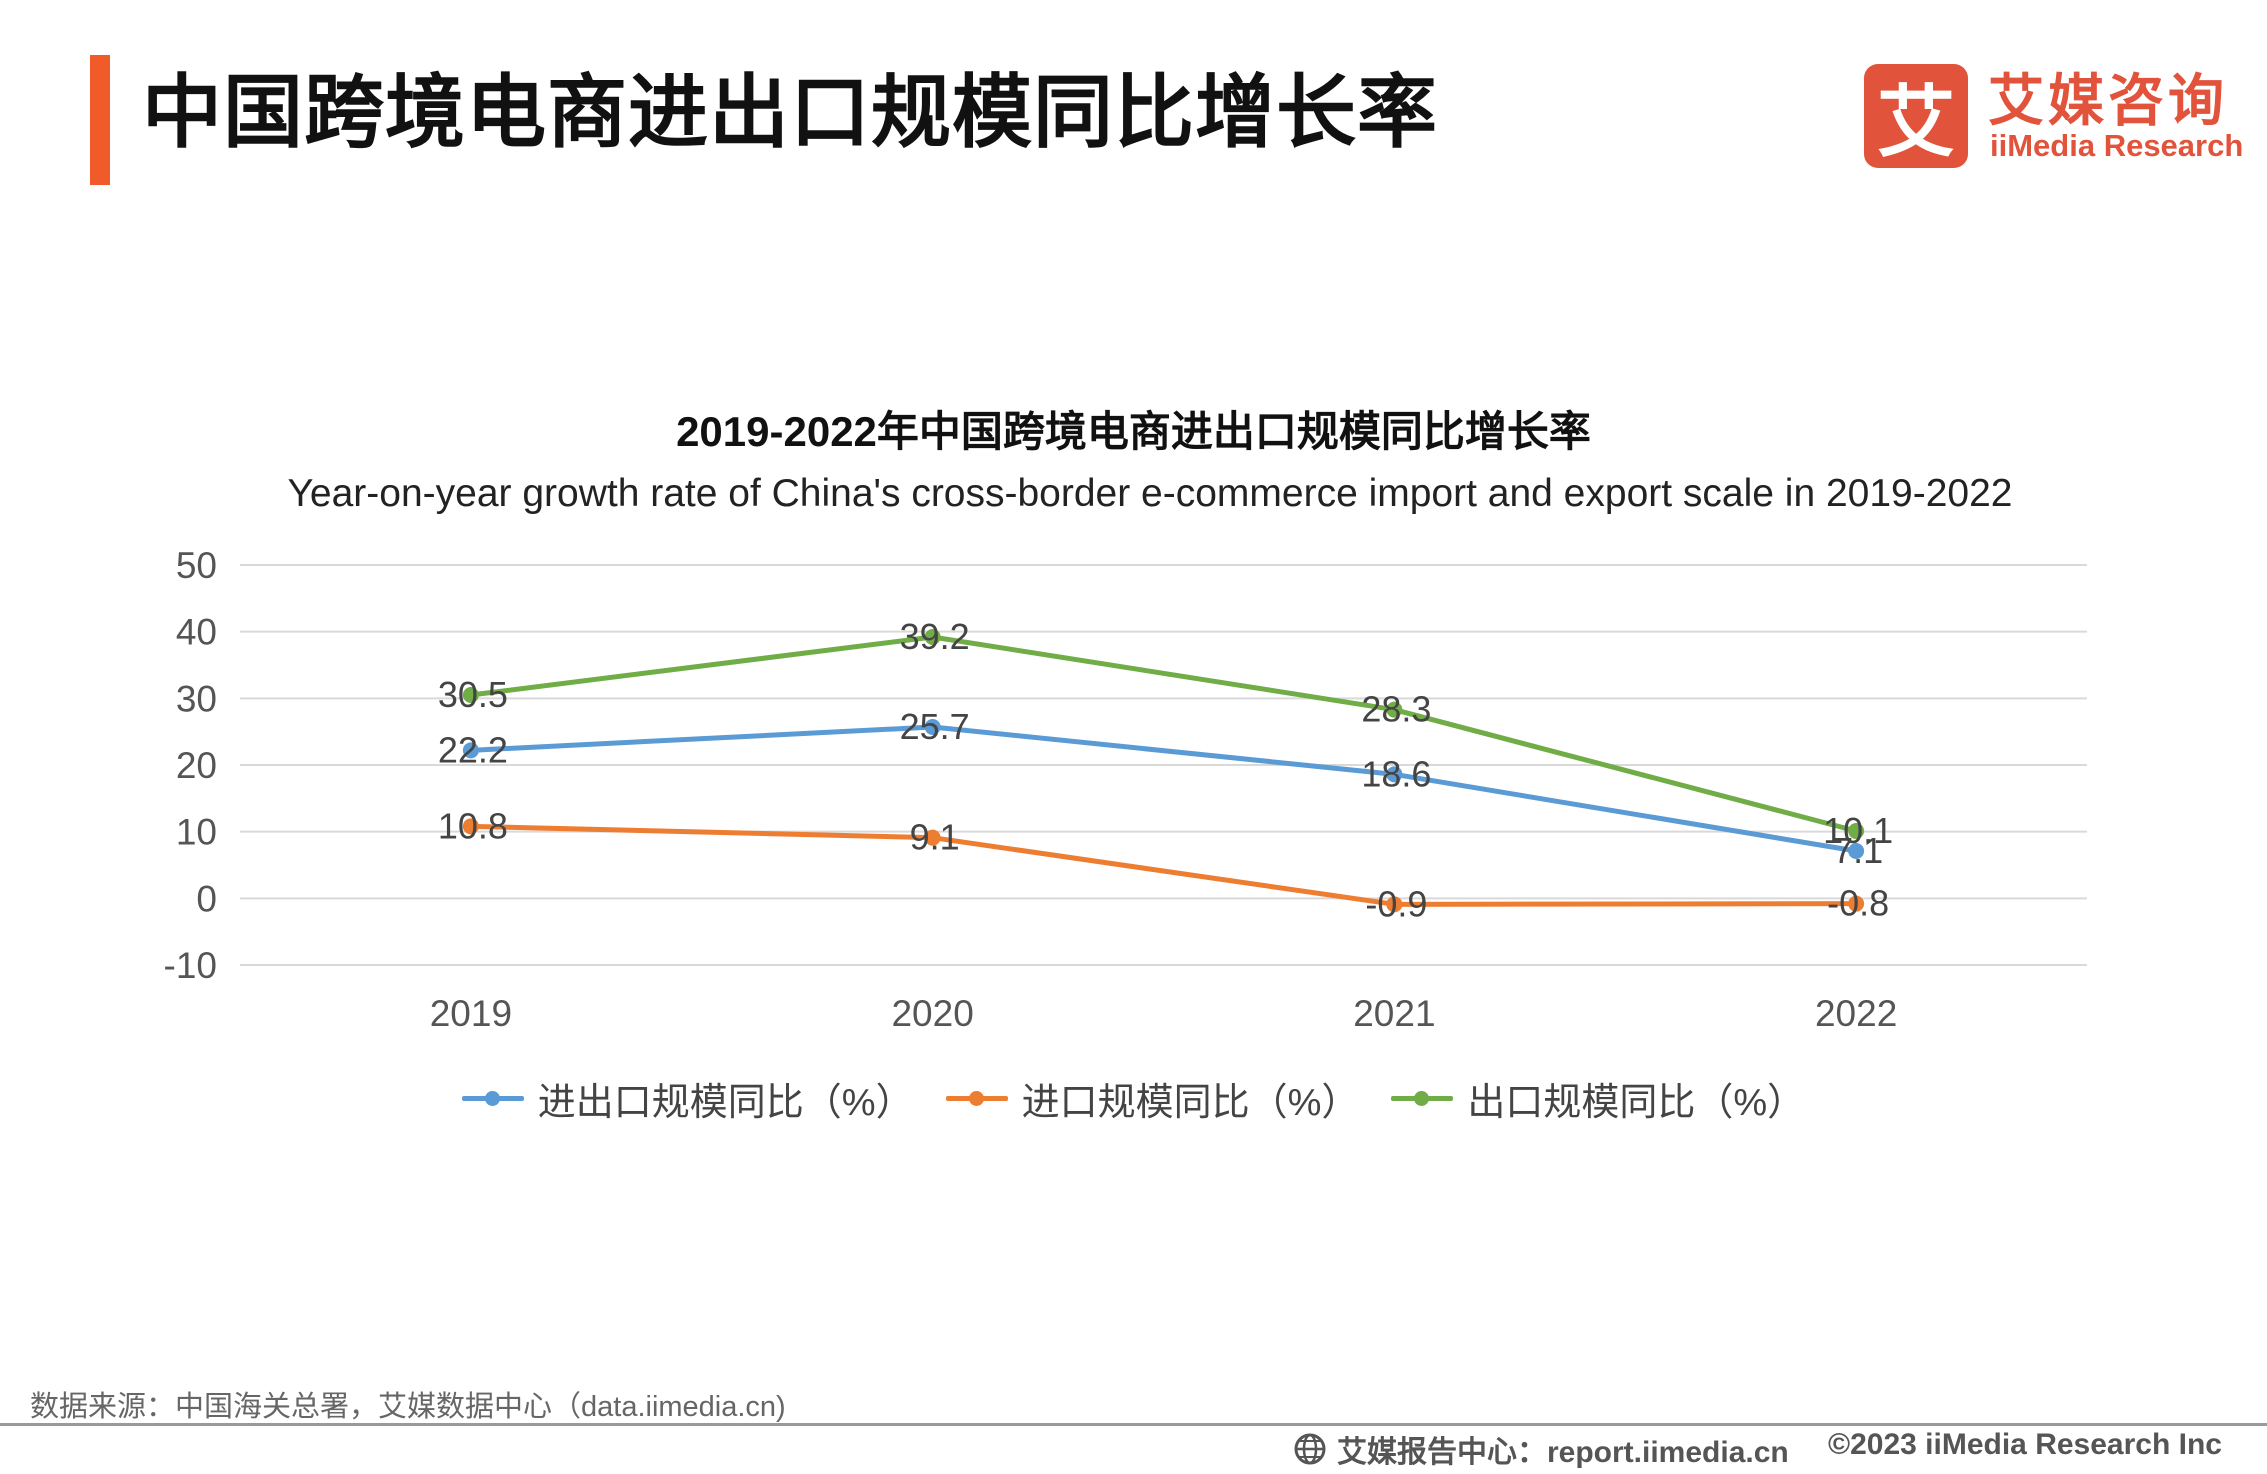 The width and height of the screenshot is (2267, 1474). Describe the element at coordinates (1916, 116) in the screenshot. I see `logo-mark-icon: 艾` at that location.